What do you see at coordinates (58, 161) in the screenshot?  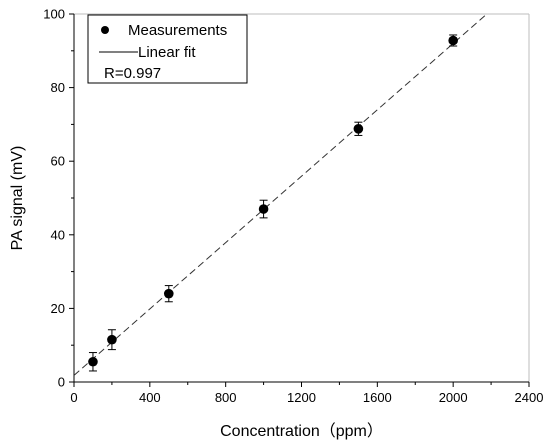 I see `y-tick-label: 60` at bounding box center [58, 161].